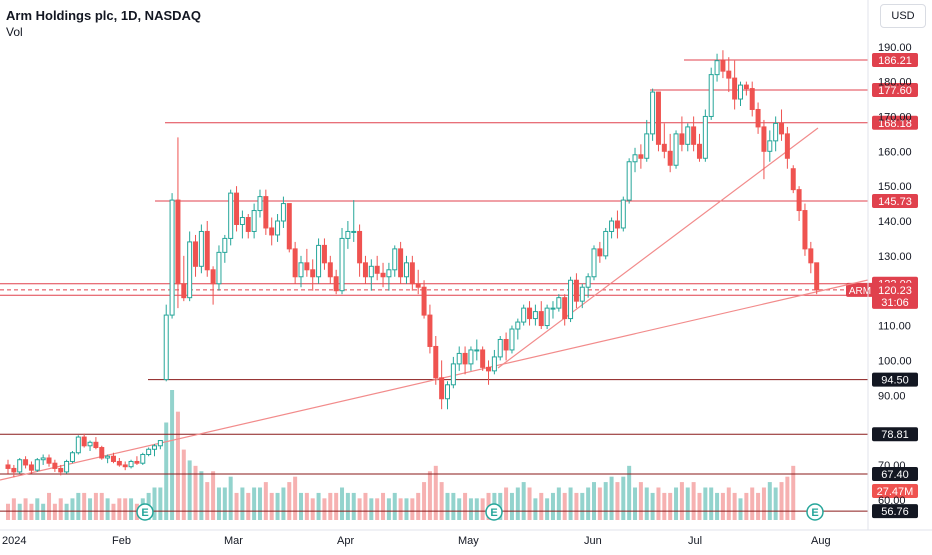 This screenshot has width=932, height=555. What do you see at coordinates (860, 291) in the screenshot?
I see `ticker-label: ARM` at bounding box center [860, 291].